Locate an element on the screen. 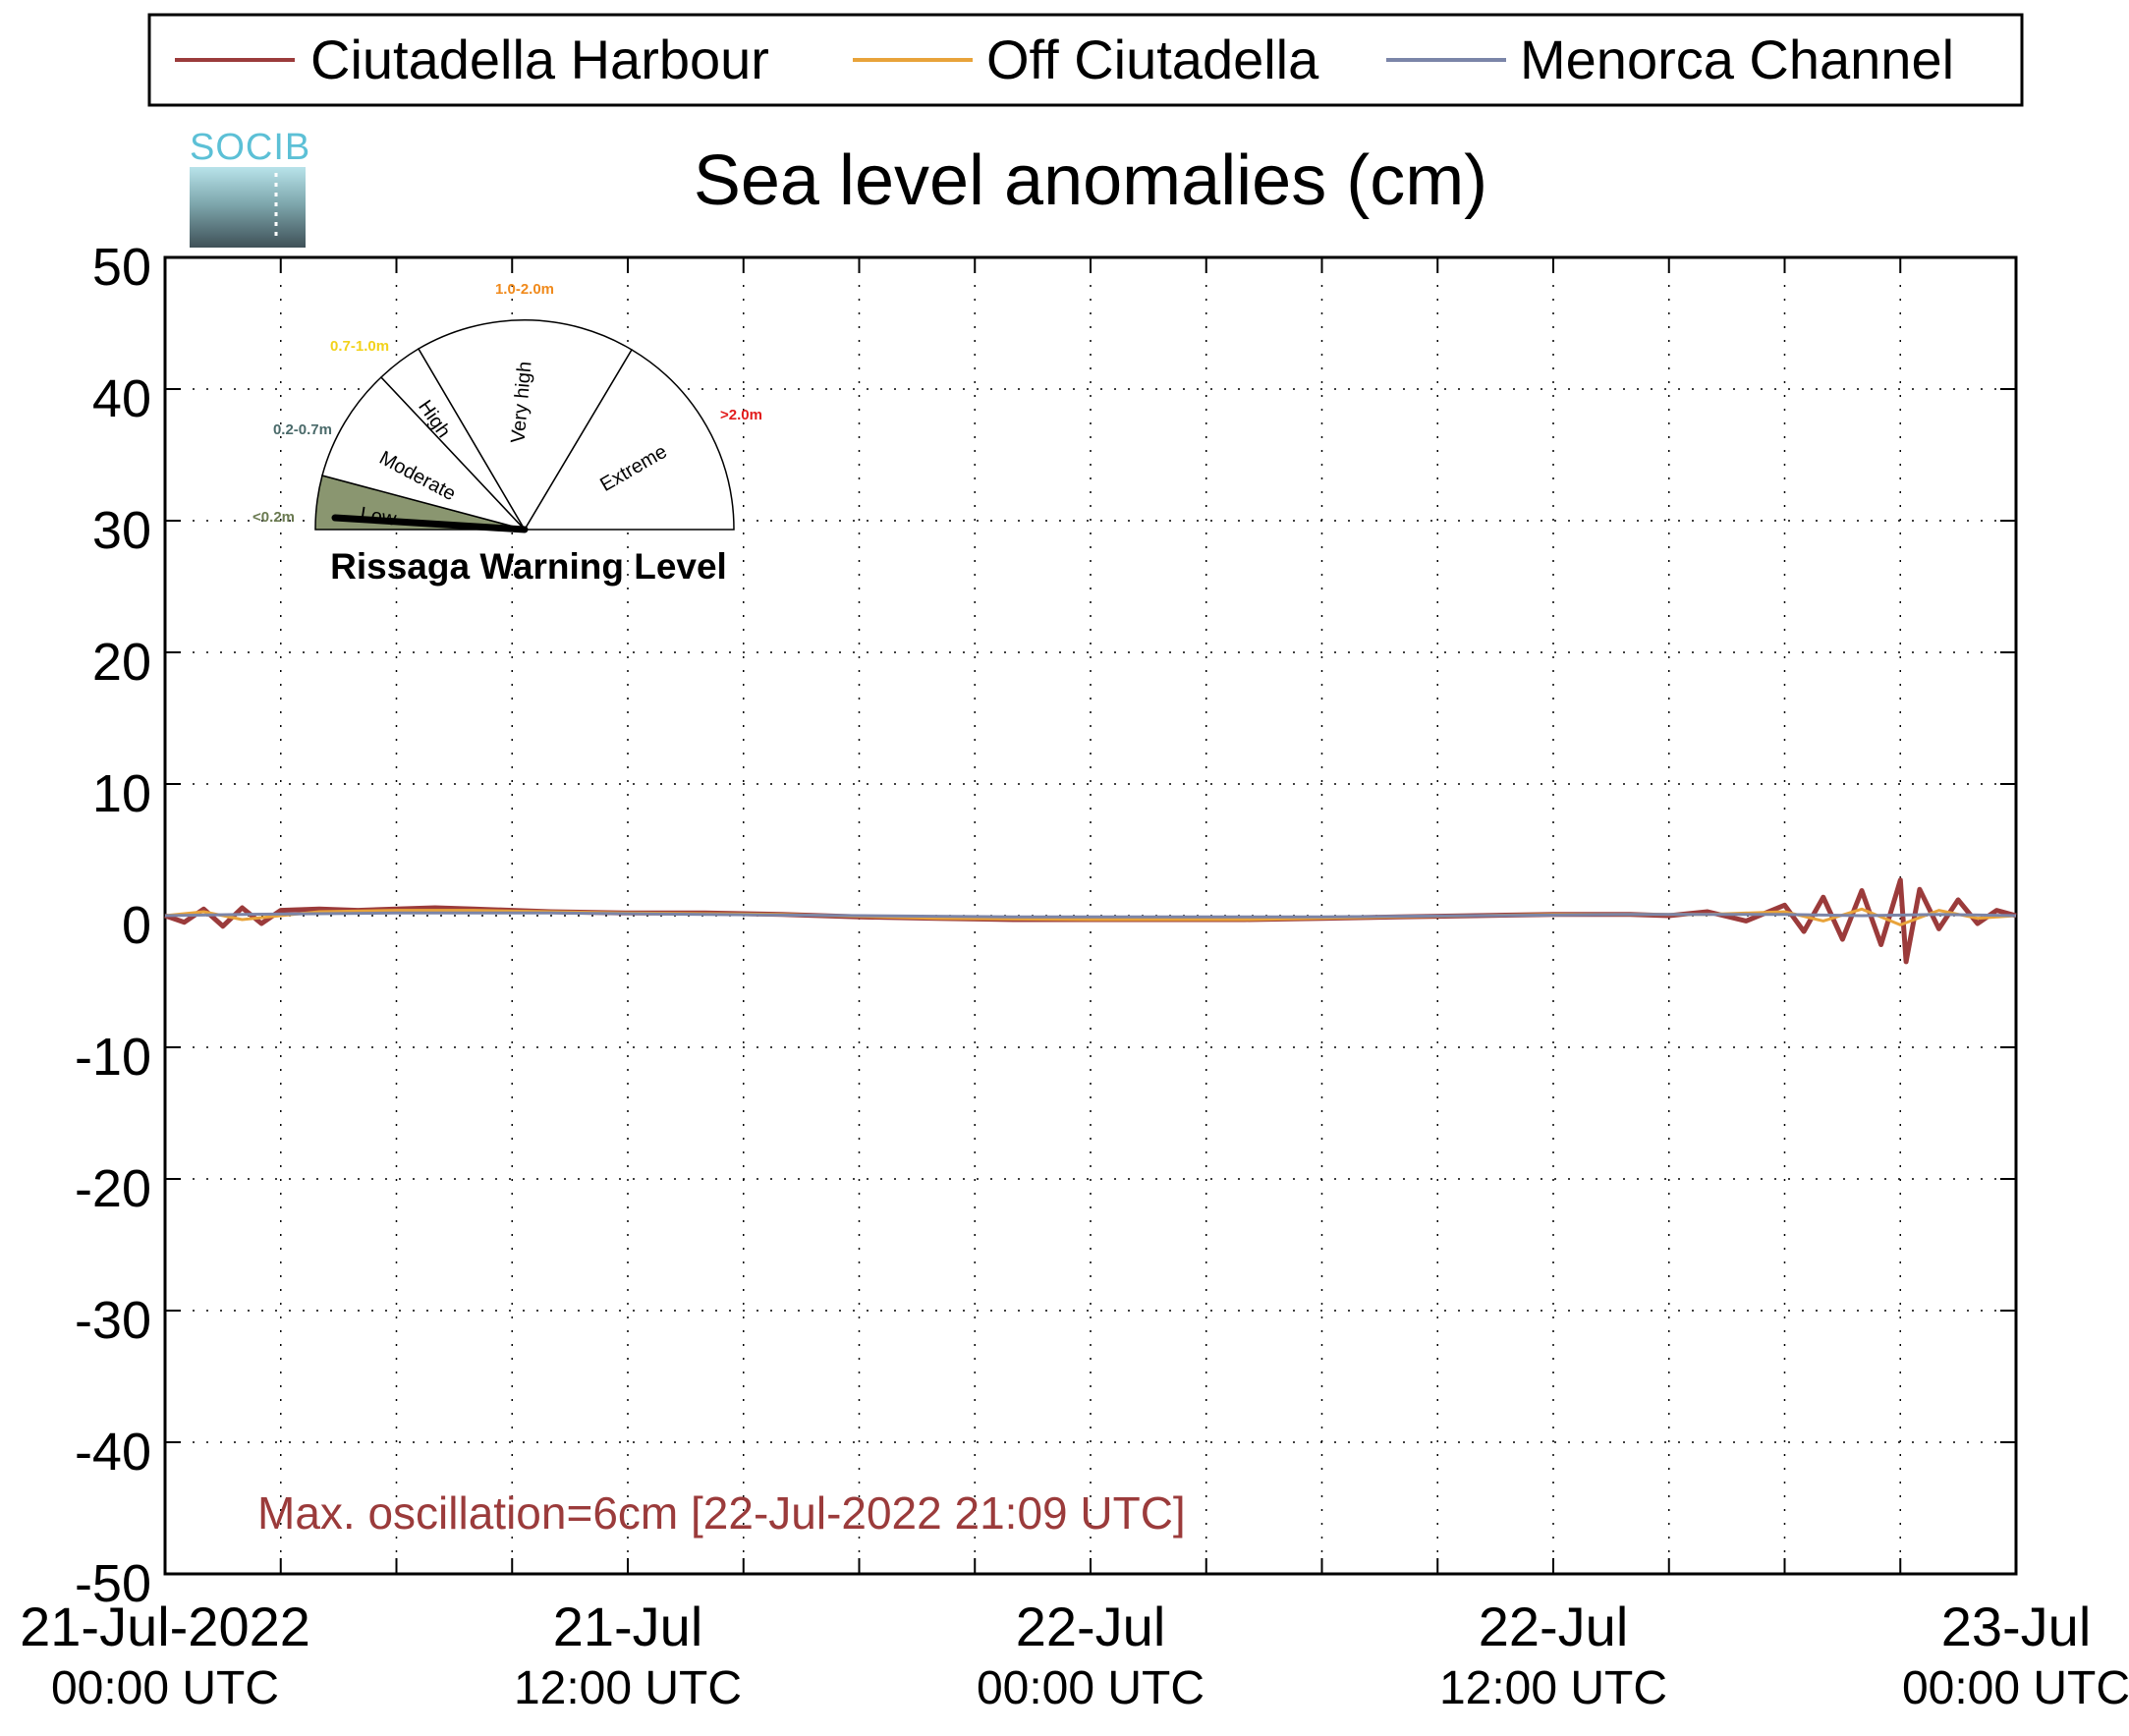 Image resolution: width=2129 pixels, height=1736 pixels. series-line-off-ciutadella is located at coordinates (1090, 916).